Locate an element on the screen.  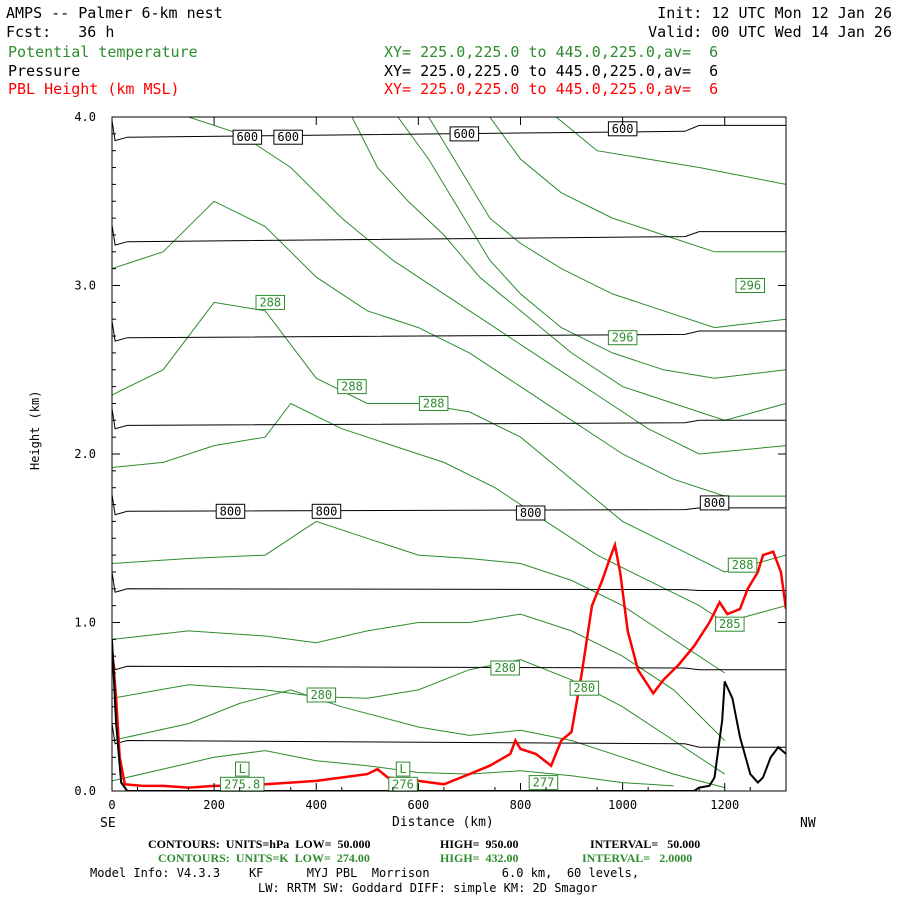
y-tick-label: 3.0 is located at coordinates (85, 286).